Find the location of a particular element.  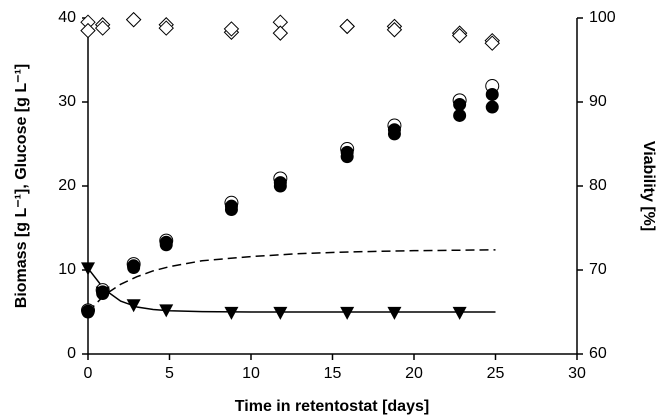

y-tick-label: 0 is located at coordinates (71, 353).